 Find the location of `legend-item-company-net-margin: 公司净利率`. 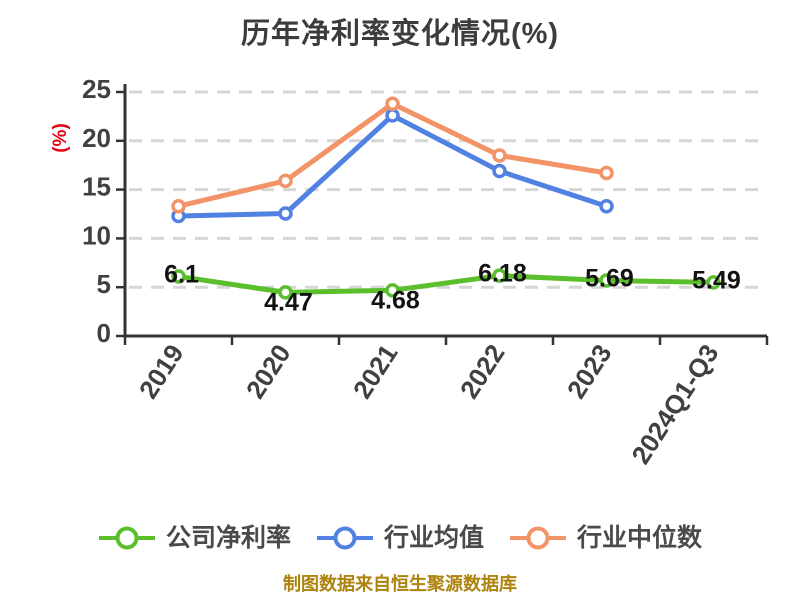

legend-item-company-net-margin: 公司净利率 is located at coordinates (194, 538).